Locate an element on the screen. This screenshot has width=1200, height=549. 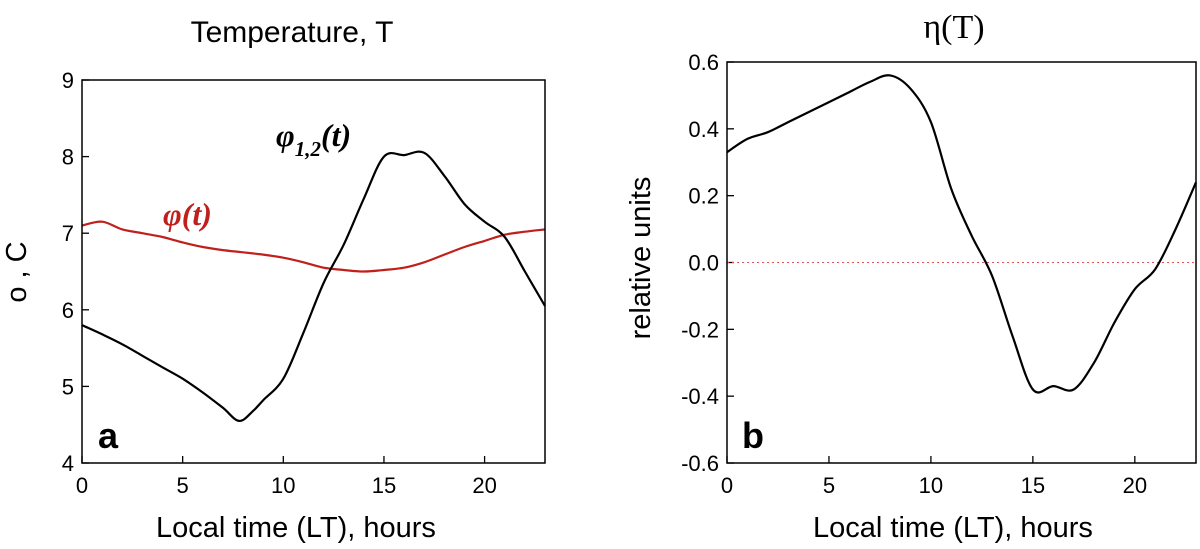
panel-b-y-tick-label: -0.2 is located at coordinates (700, 329).